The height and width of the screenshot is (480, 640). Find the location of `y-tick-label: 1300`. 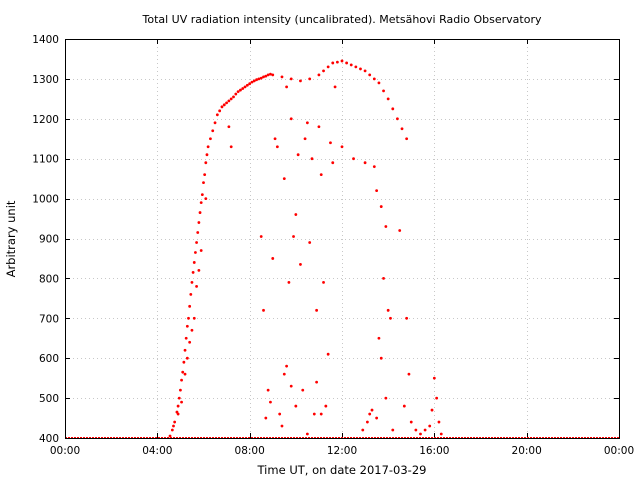

y-tick-label: 1300 is located at coordinates (45, 80).